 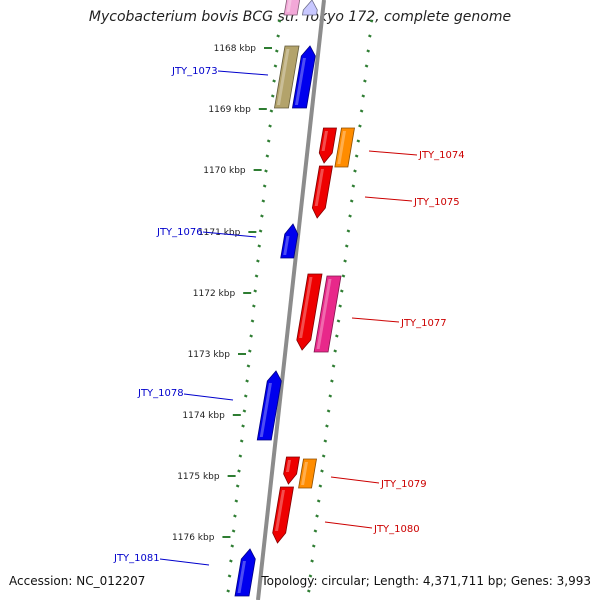 I want to click on gene-orange-block, so click(x=344, y=147).